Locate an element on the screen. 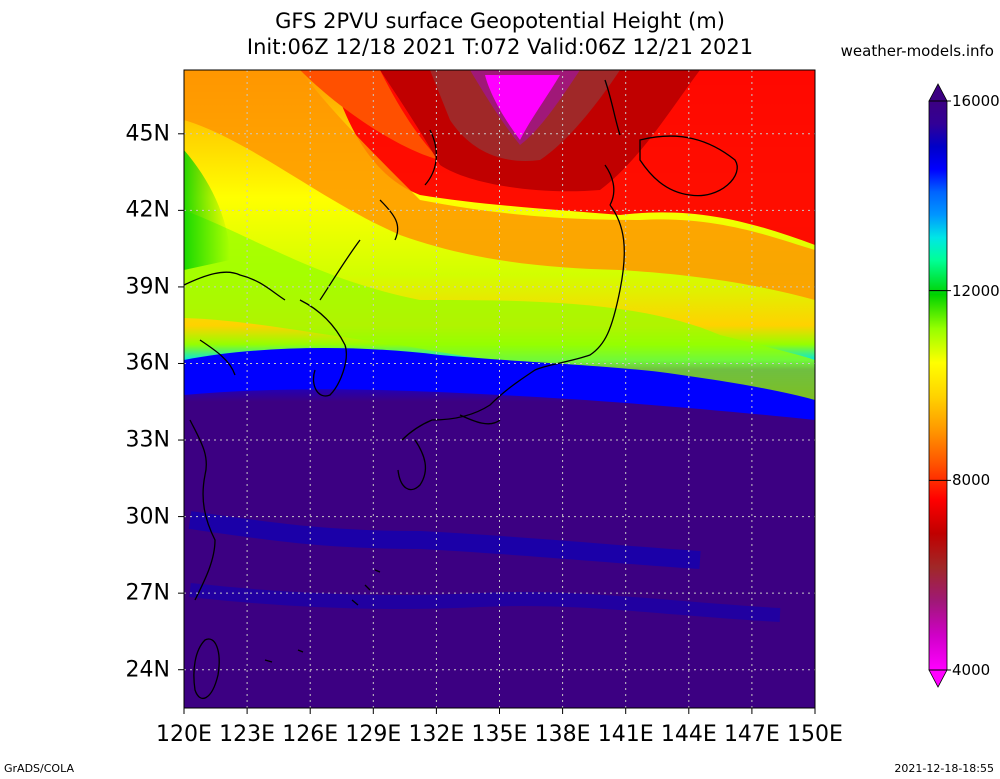 The width and height of the screenshot is (1000, 779). lat-label: 39N is located at coordinates (147, 287).